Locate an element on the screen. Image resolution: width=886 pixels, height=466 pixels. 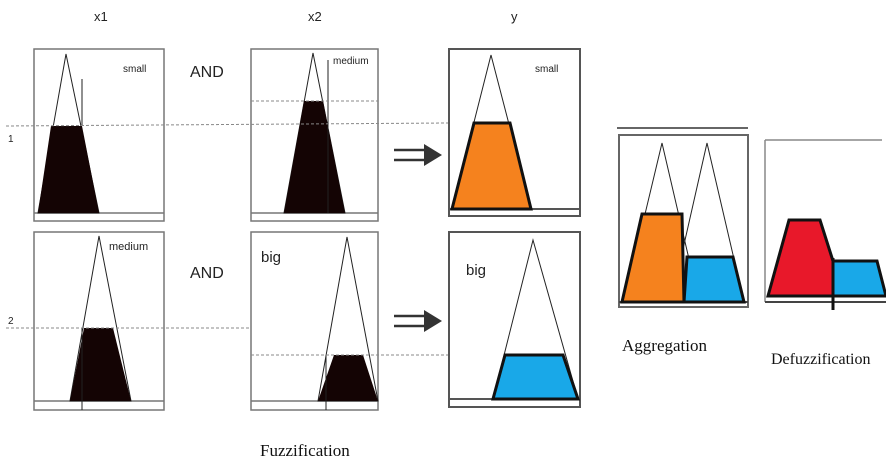
panel-y-rule1: small is located at coordinates (514, 132).